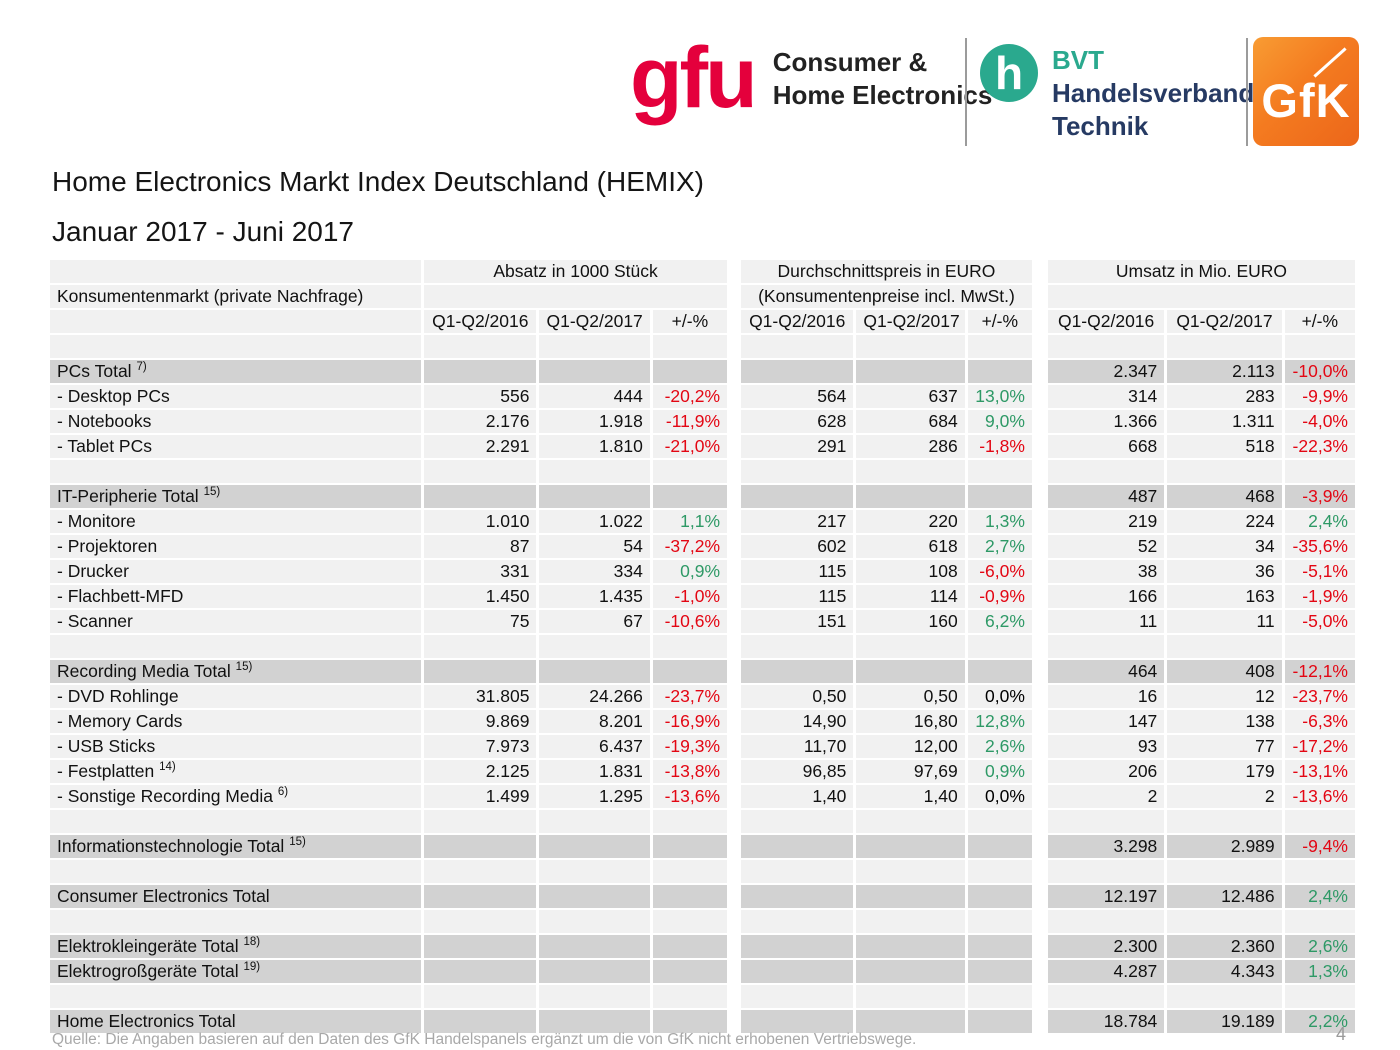 The image size is (1400, 1050). I want to click on value-cell: 19.189, so click(1224, 1021).